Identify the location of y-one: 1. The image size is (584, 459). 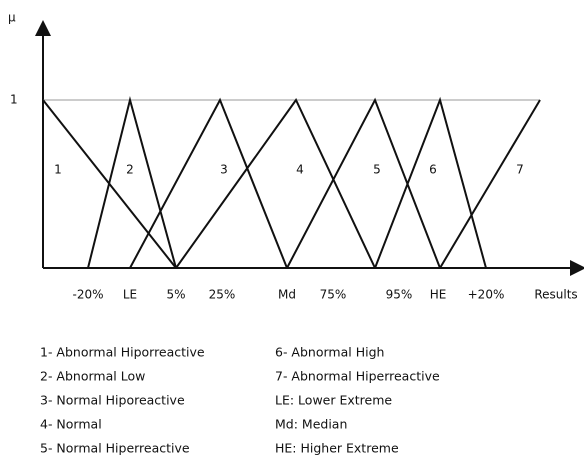
(14, 100).